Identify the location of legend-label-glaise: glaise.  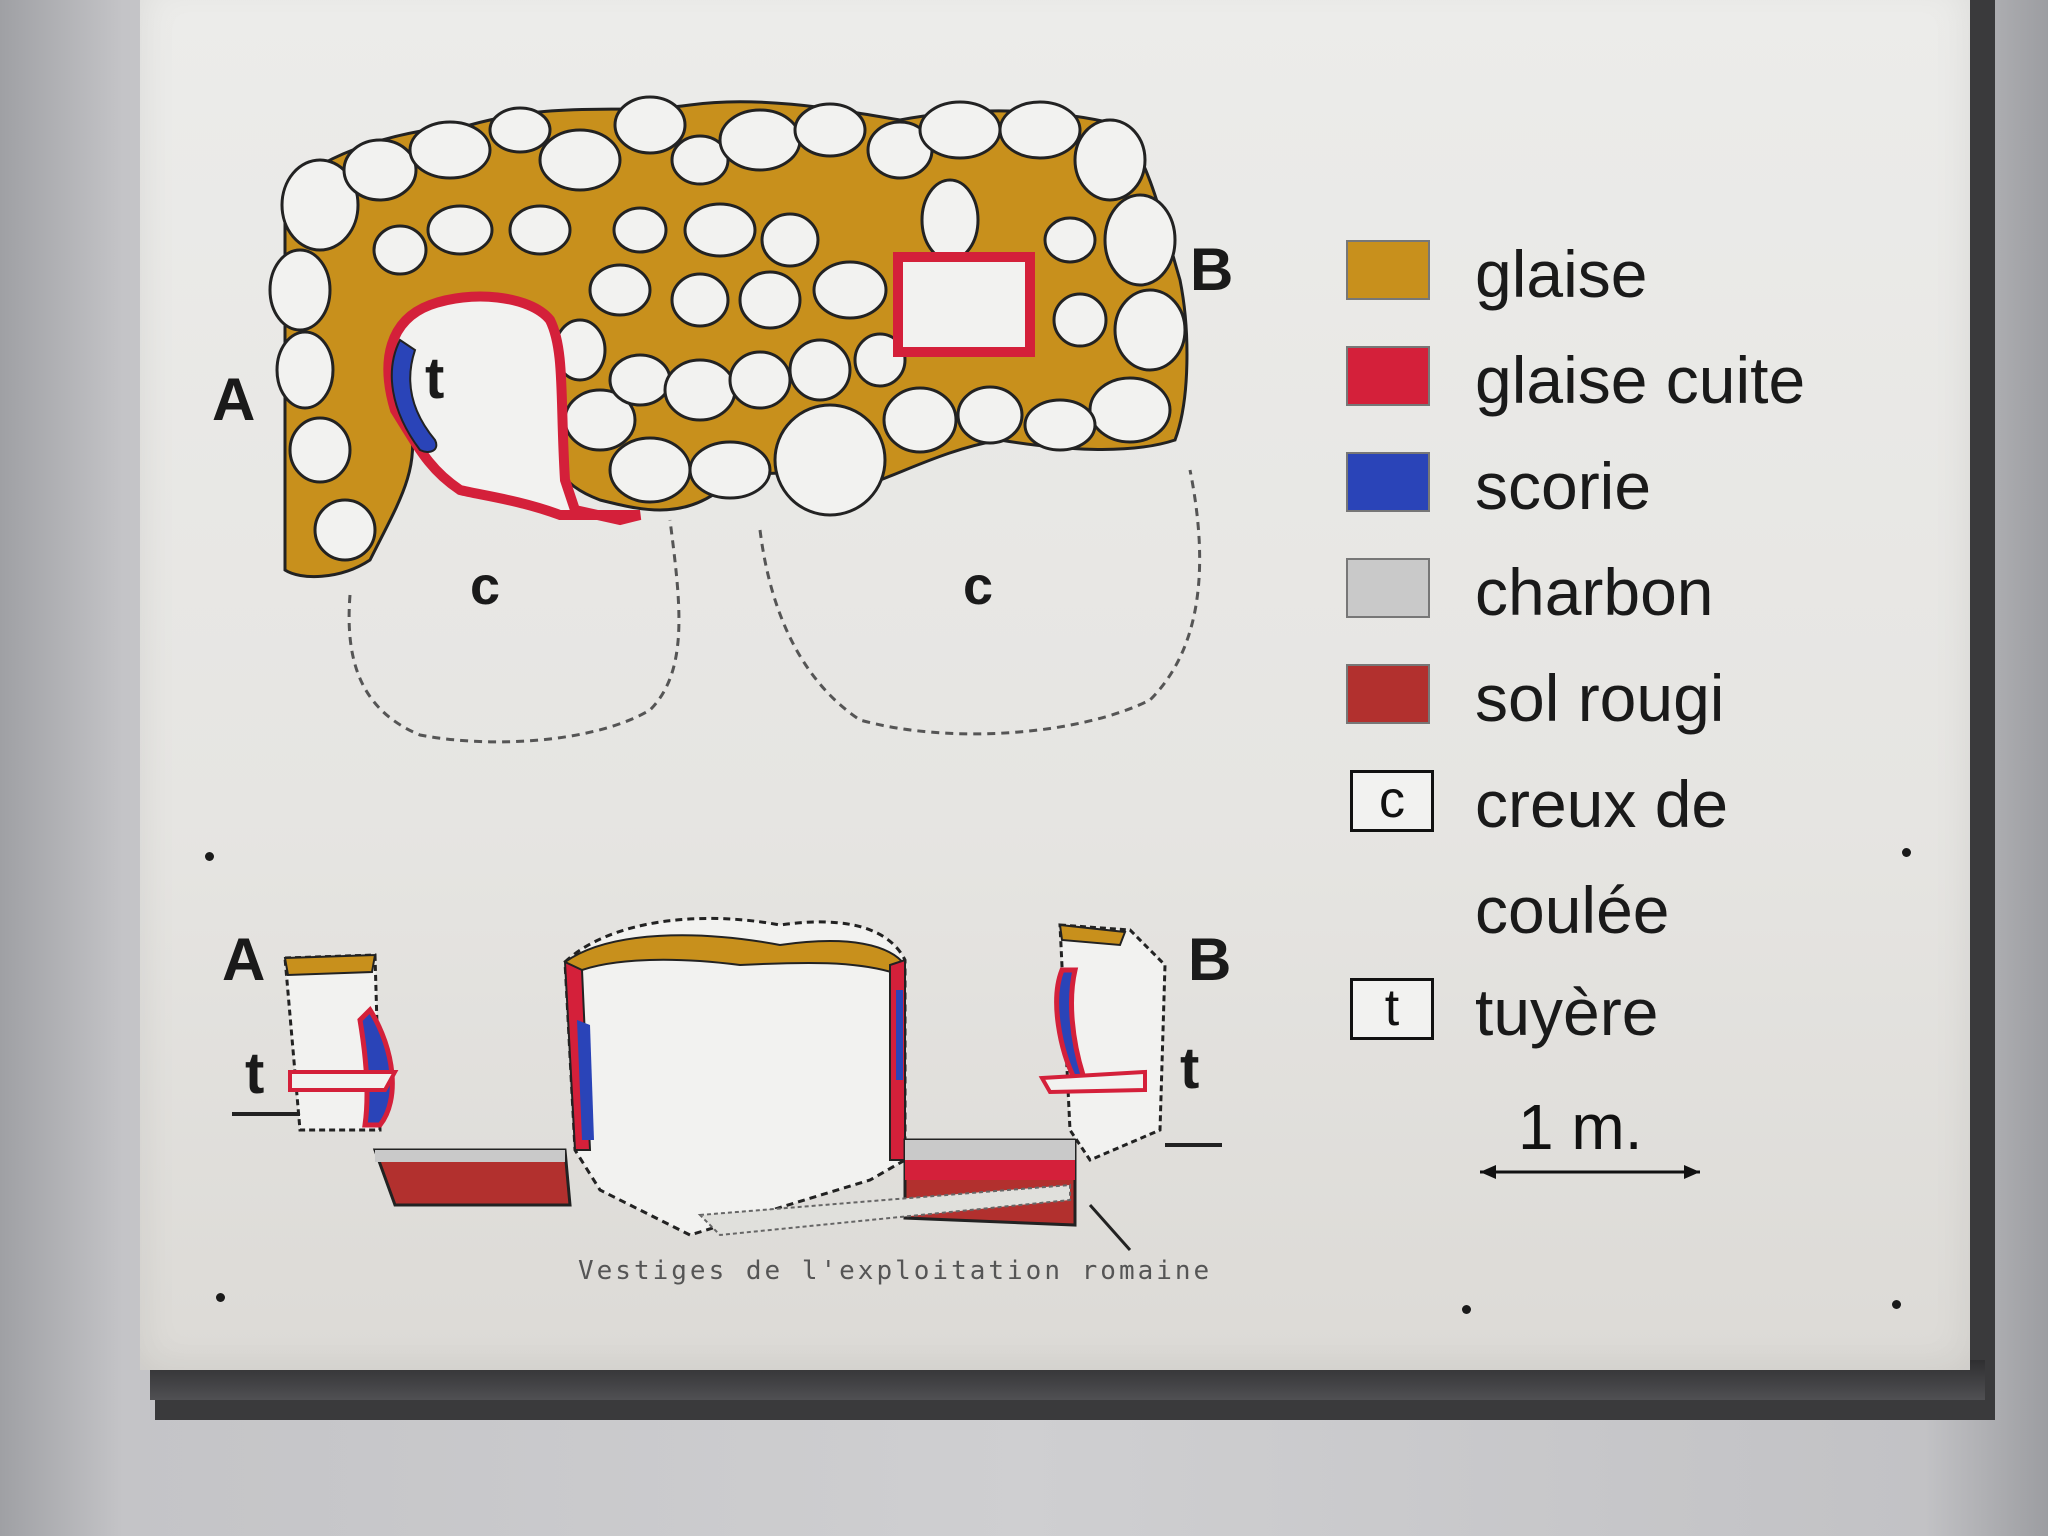
(1561, 274).